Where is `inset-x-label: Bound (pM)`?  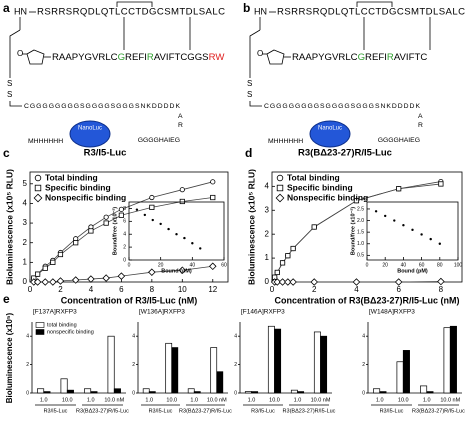 inset-x-label: Bound (pM) is located at coordinates (412, 271).